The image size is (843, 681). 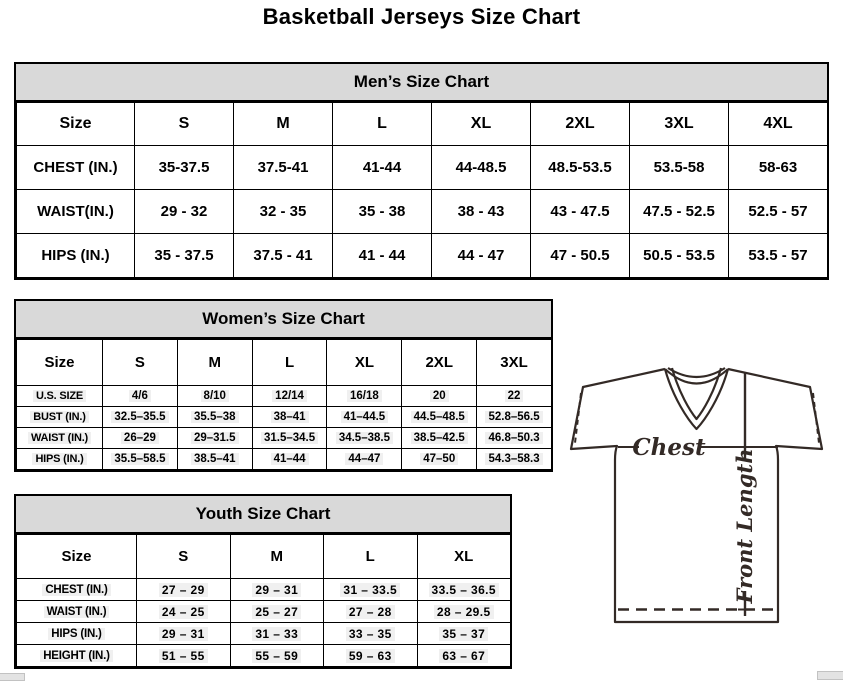 What do you see at coordinates (382, 255) in the screenshot?
I see `mens-cell: 41 - 44` at bounding box center [382, 255].